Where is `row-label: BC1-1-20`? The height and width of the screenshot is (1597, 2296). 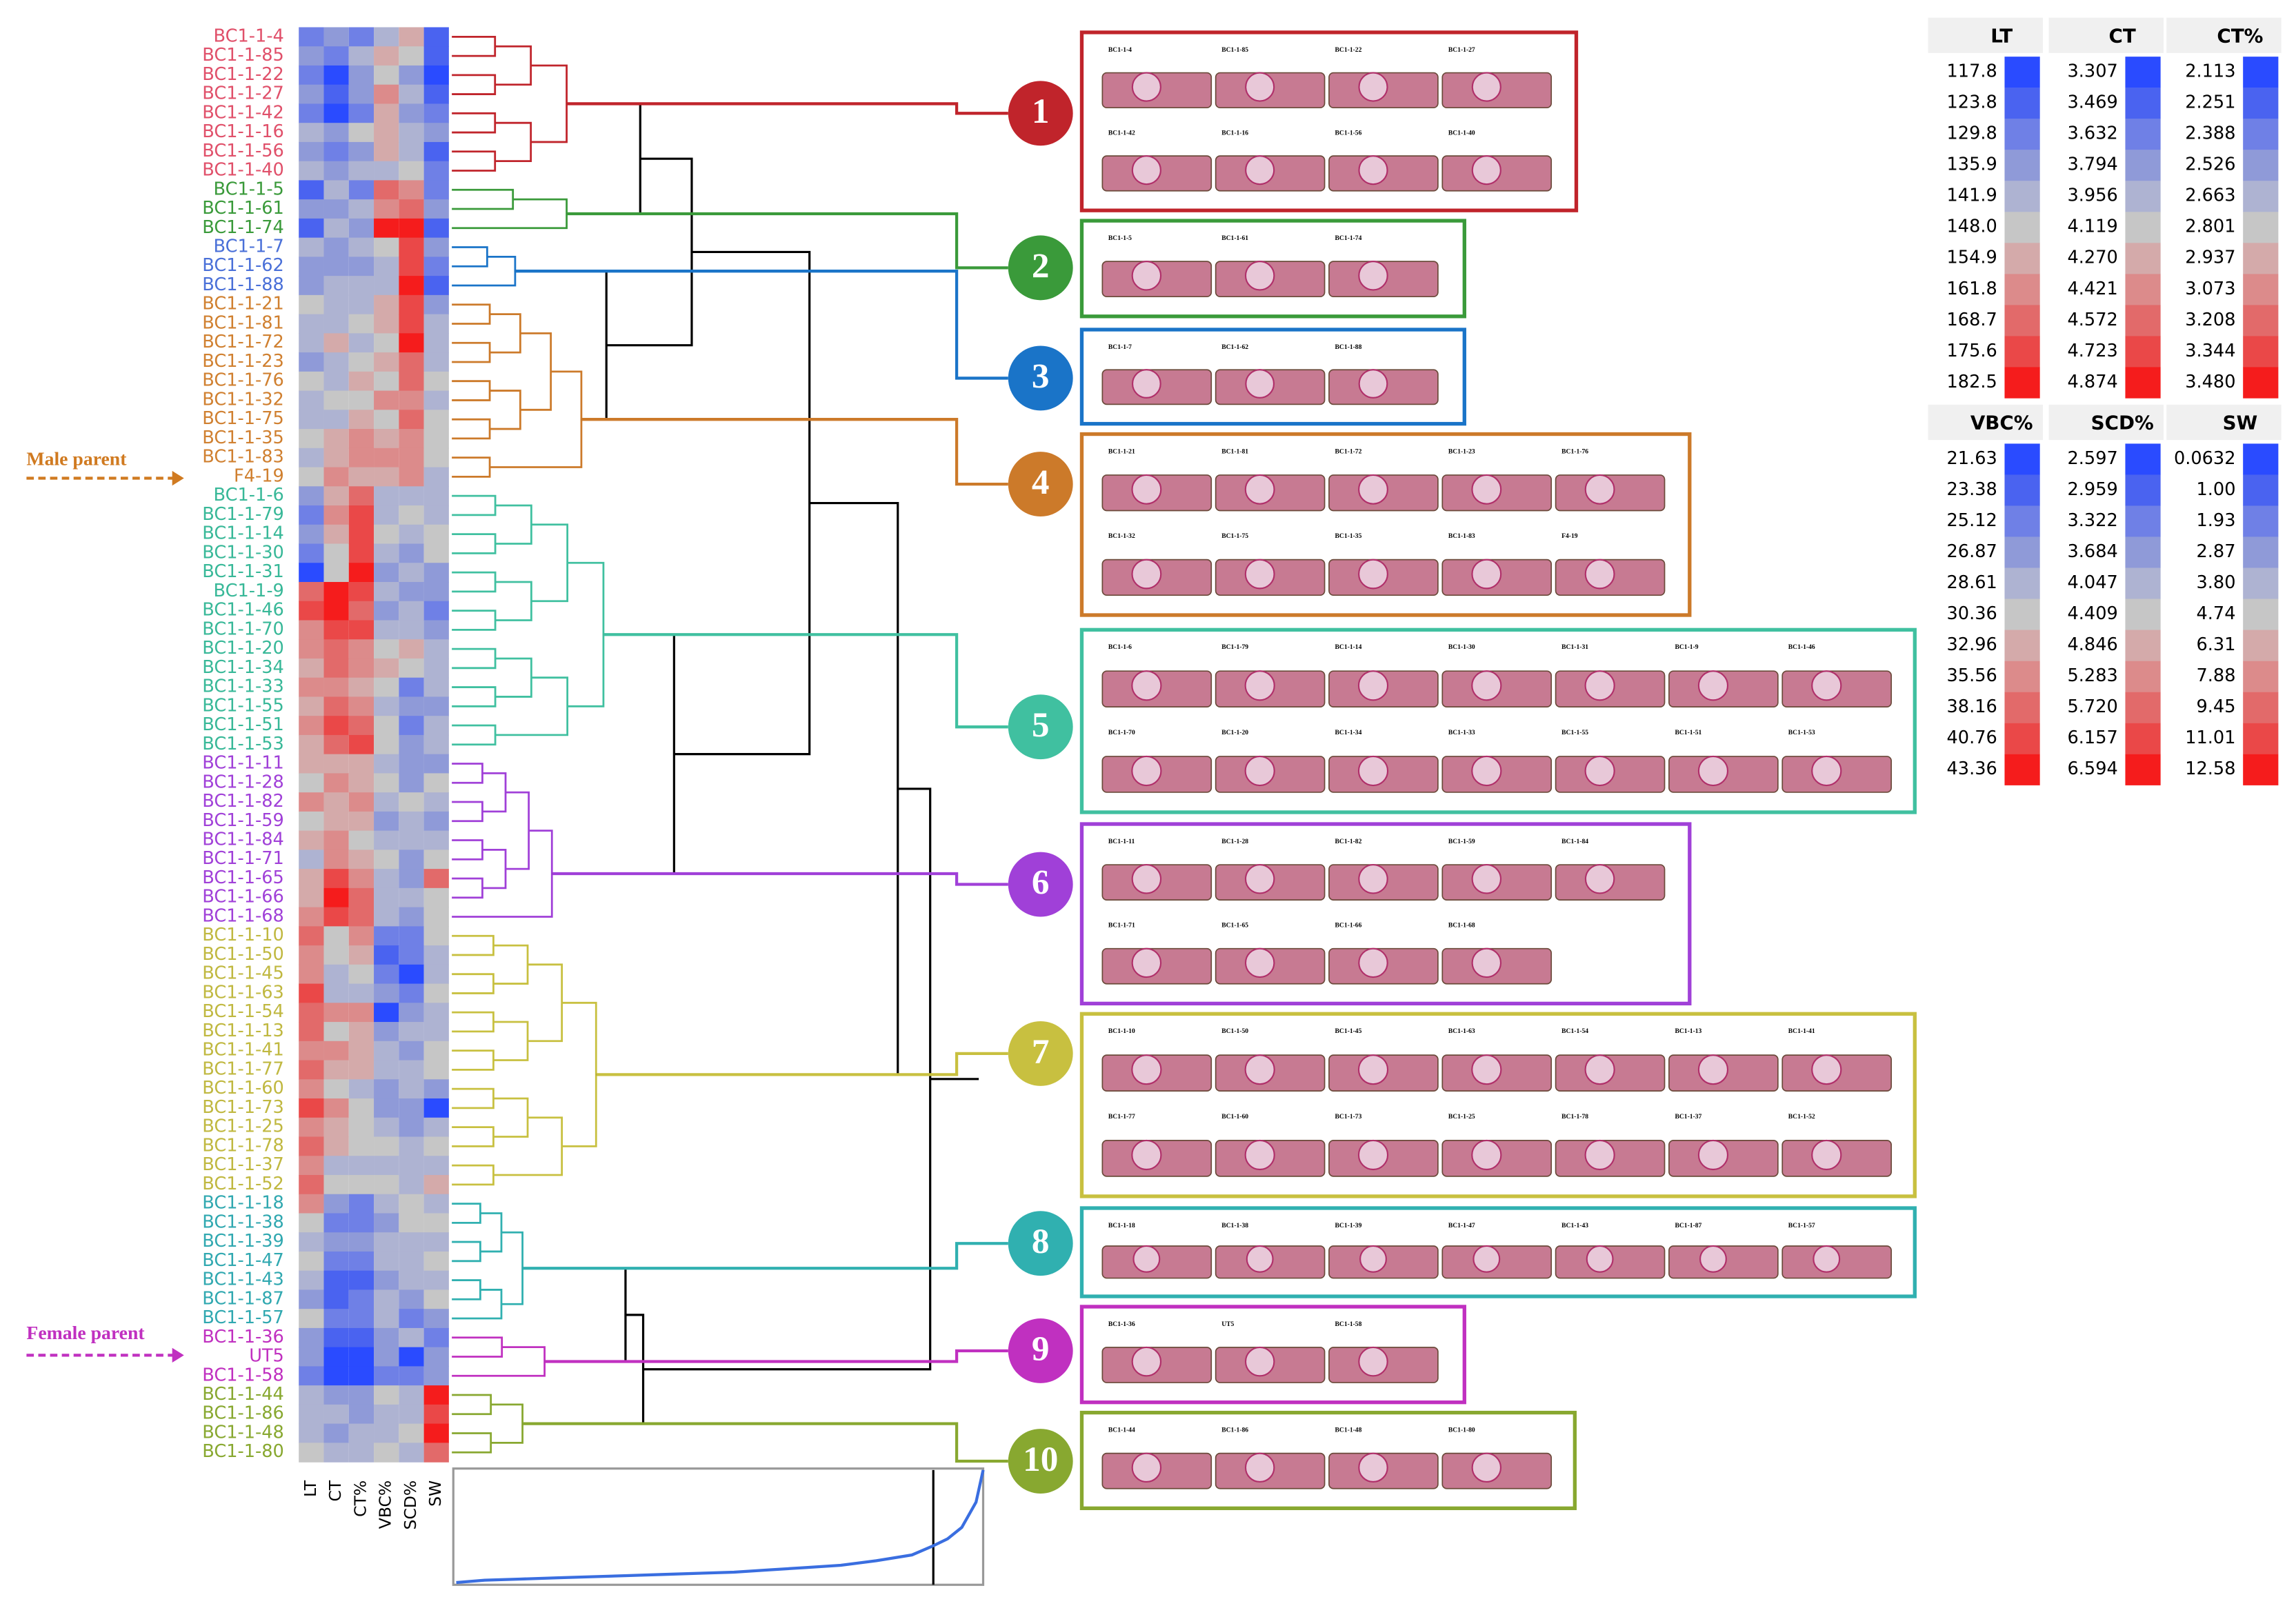
row-label: BC1-1-20 is located at coordinates (243, 648).